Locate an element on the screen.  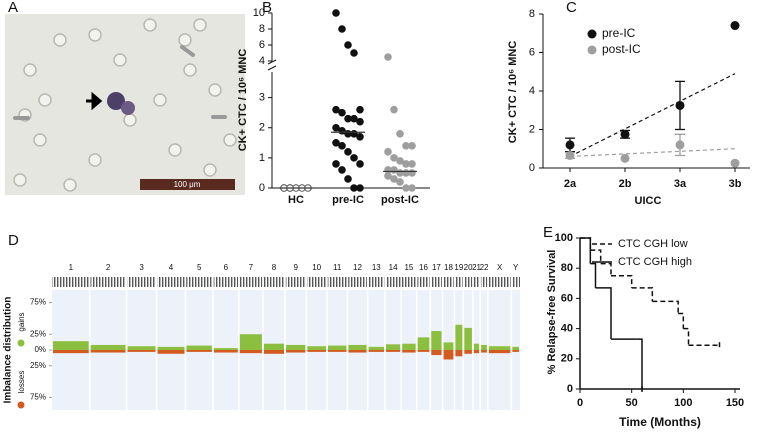
y-tick-label: 60 is located at coordinates (567, 298).